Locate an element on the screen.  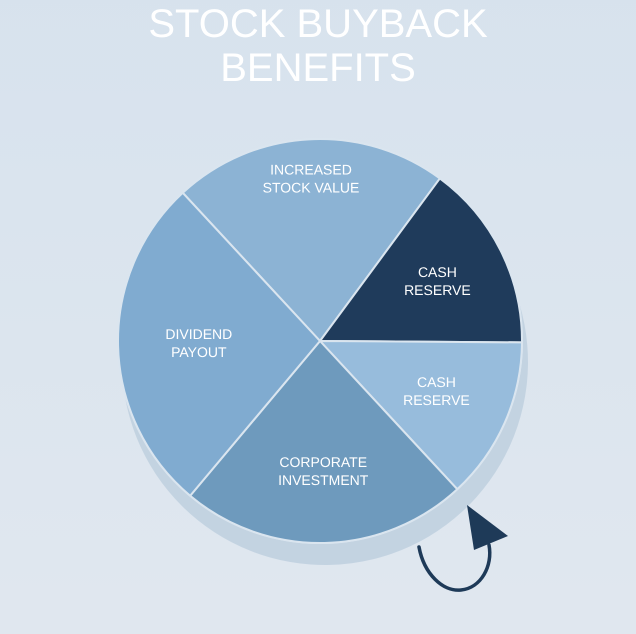
slice-label: CORPORATE INVESTMENT is located at coordinates (323, 471).